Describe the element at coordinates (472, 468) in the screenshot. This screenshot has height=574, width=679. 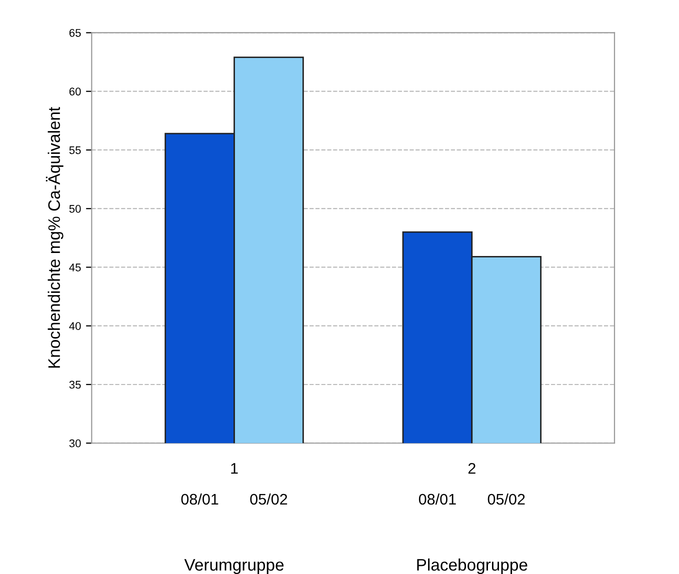
I see `x-tick-label: 2` at that location.